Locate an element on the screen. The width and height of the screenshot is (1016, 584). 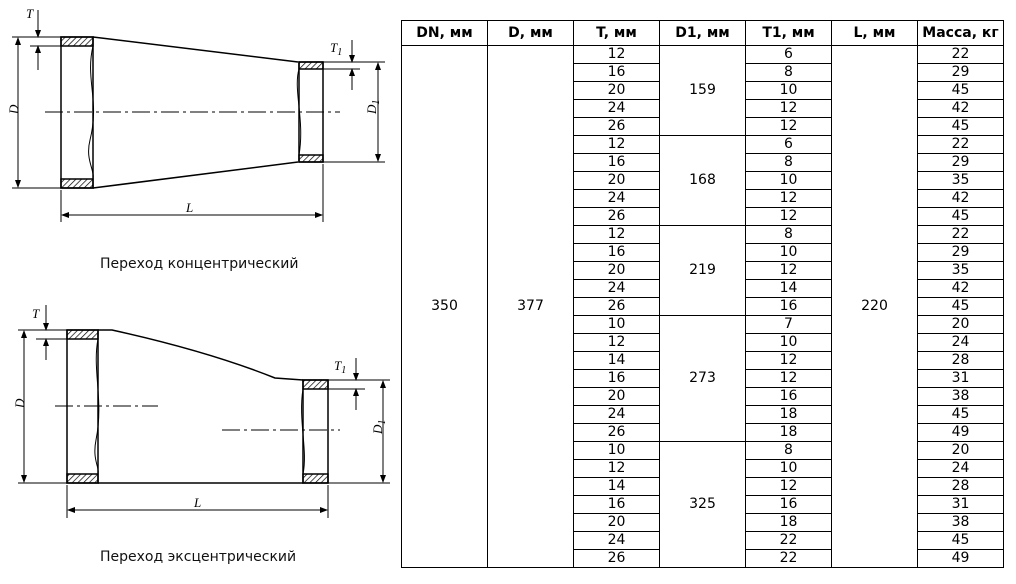
table-row: 24 12 42 is located at coordinates (703, 198).